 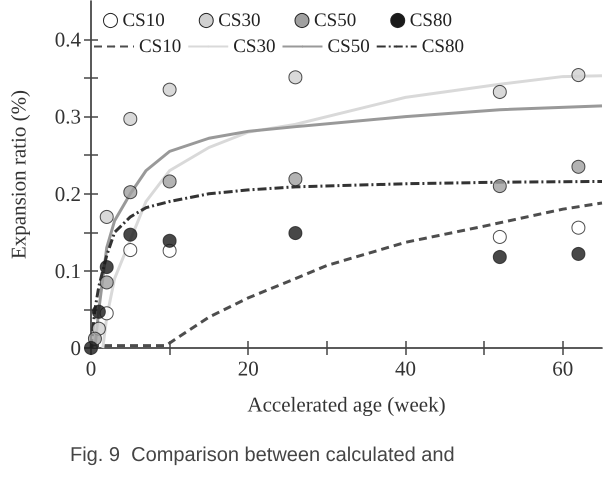 I want to click on y-tick-label: 0.1, so click(x=67, y=270).